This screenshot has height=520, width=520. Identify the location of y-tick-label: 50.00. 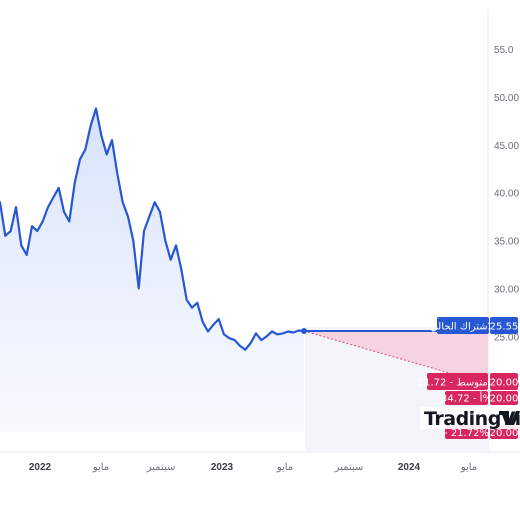
(506, 98).